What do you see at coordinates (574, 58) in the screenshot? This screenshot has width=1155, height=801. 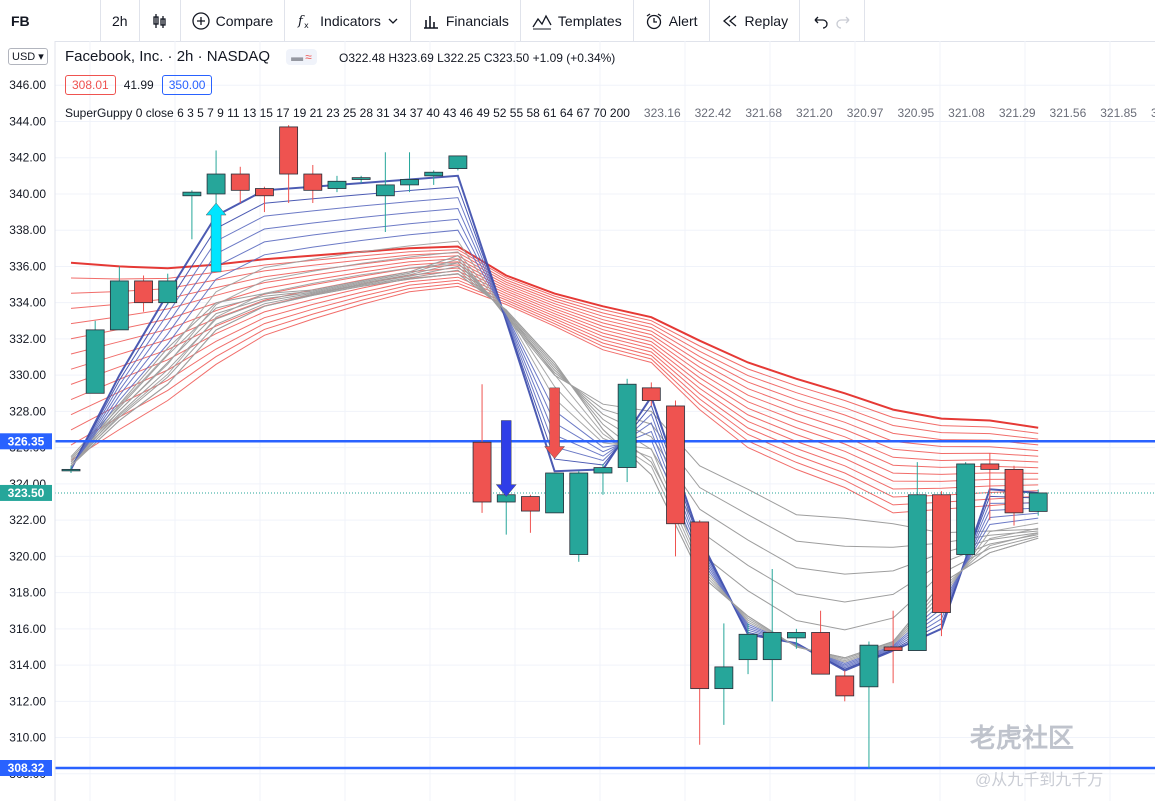 I see `change-value: +1.09 (+0.34%)` at bounding box center [574, 58].